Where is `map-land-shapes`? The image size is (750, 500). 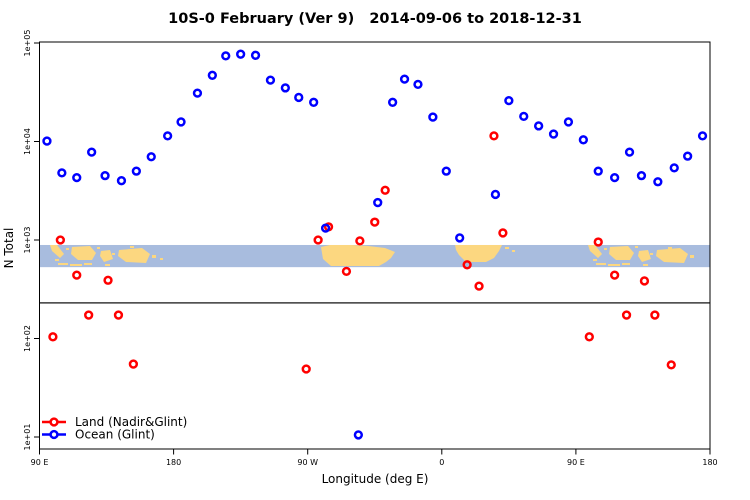
map-land-shapes is located at coordinates (372, 255).